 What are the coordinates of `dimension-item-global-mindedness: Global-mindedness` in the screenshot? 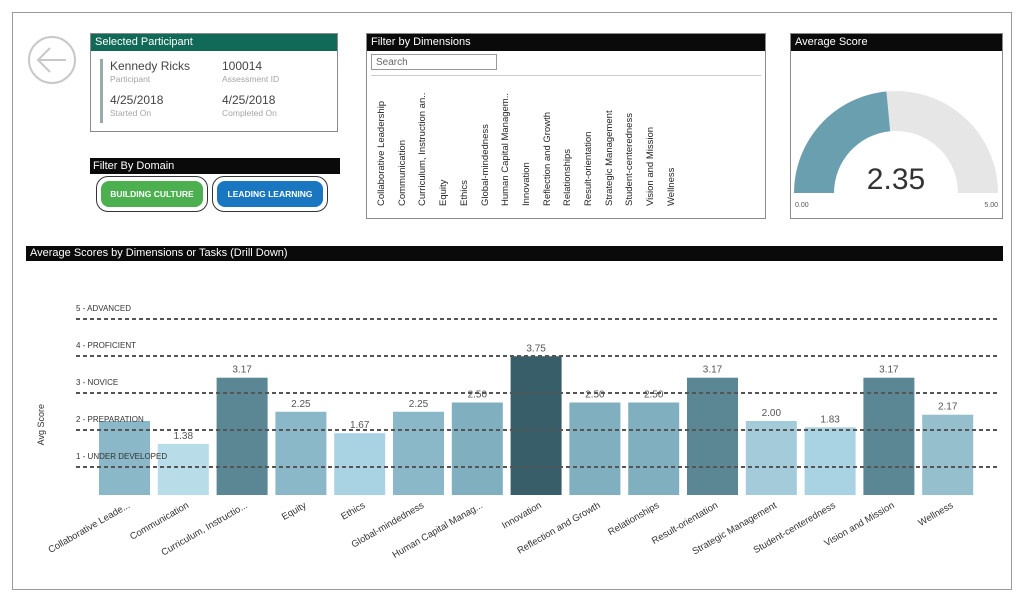 It's located at (486, 147).